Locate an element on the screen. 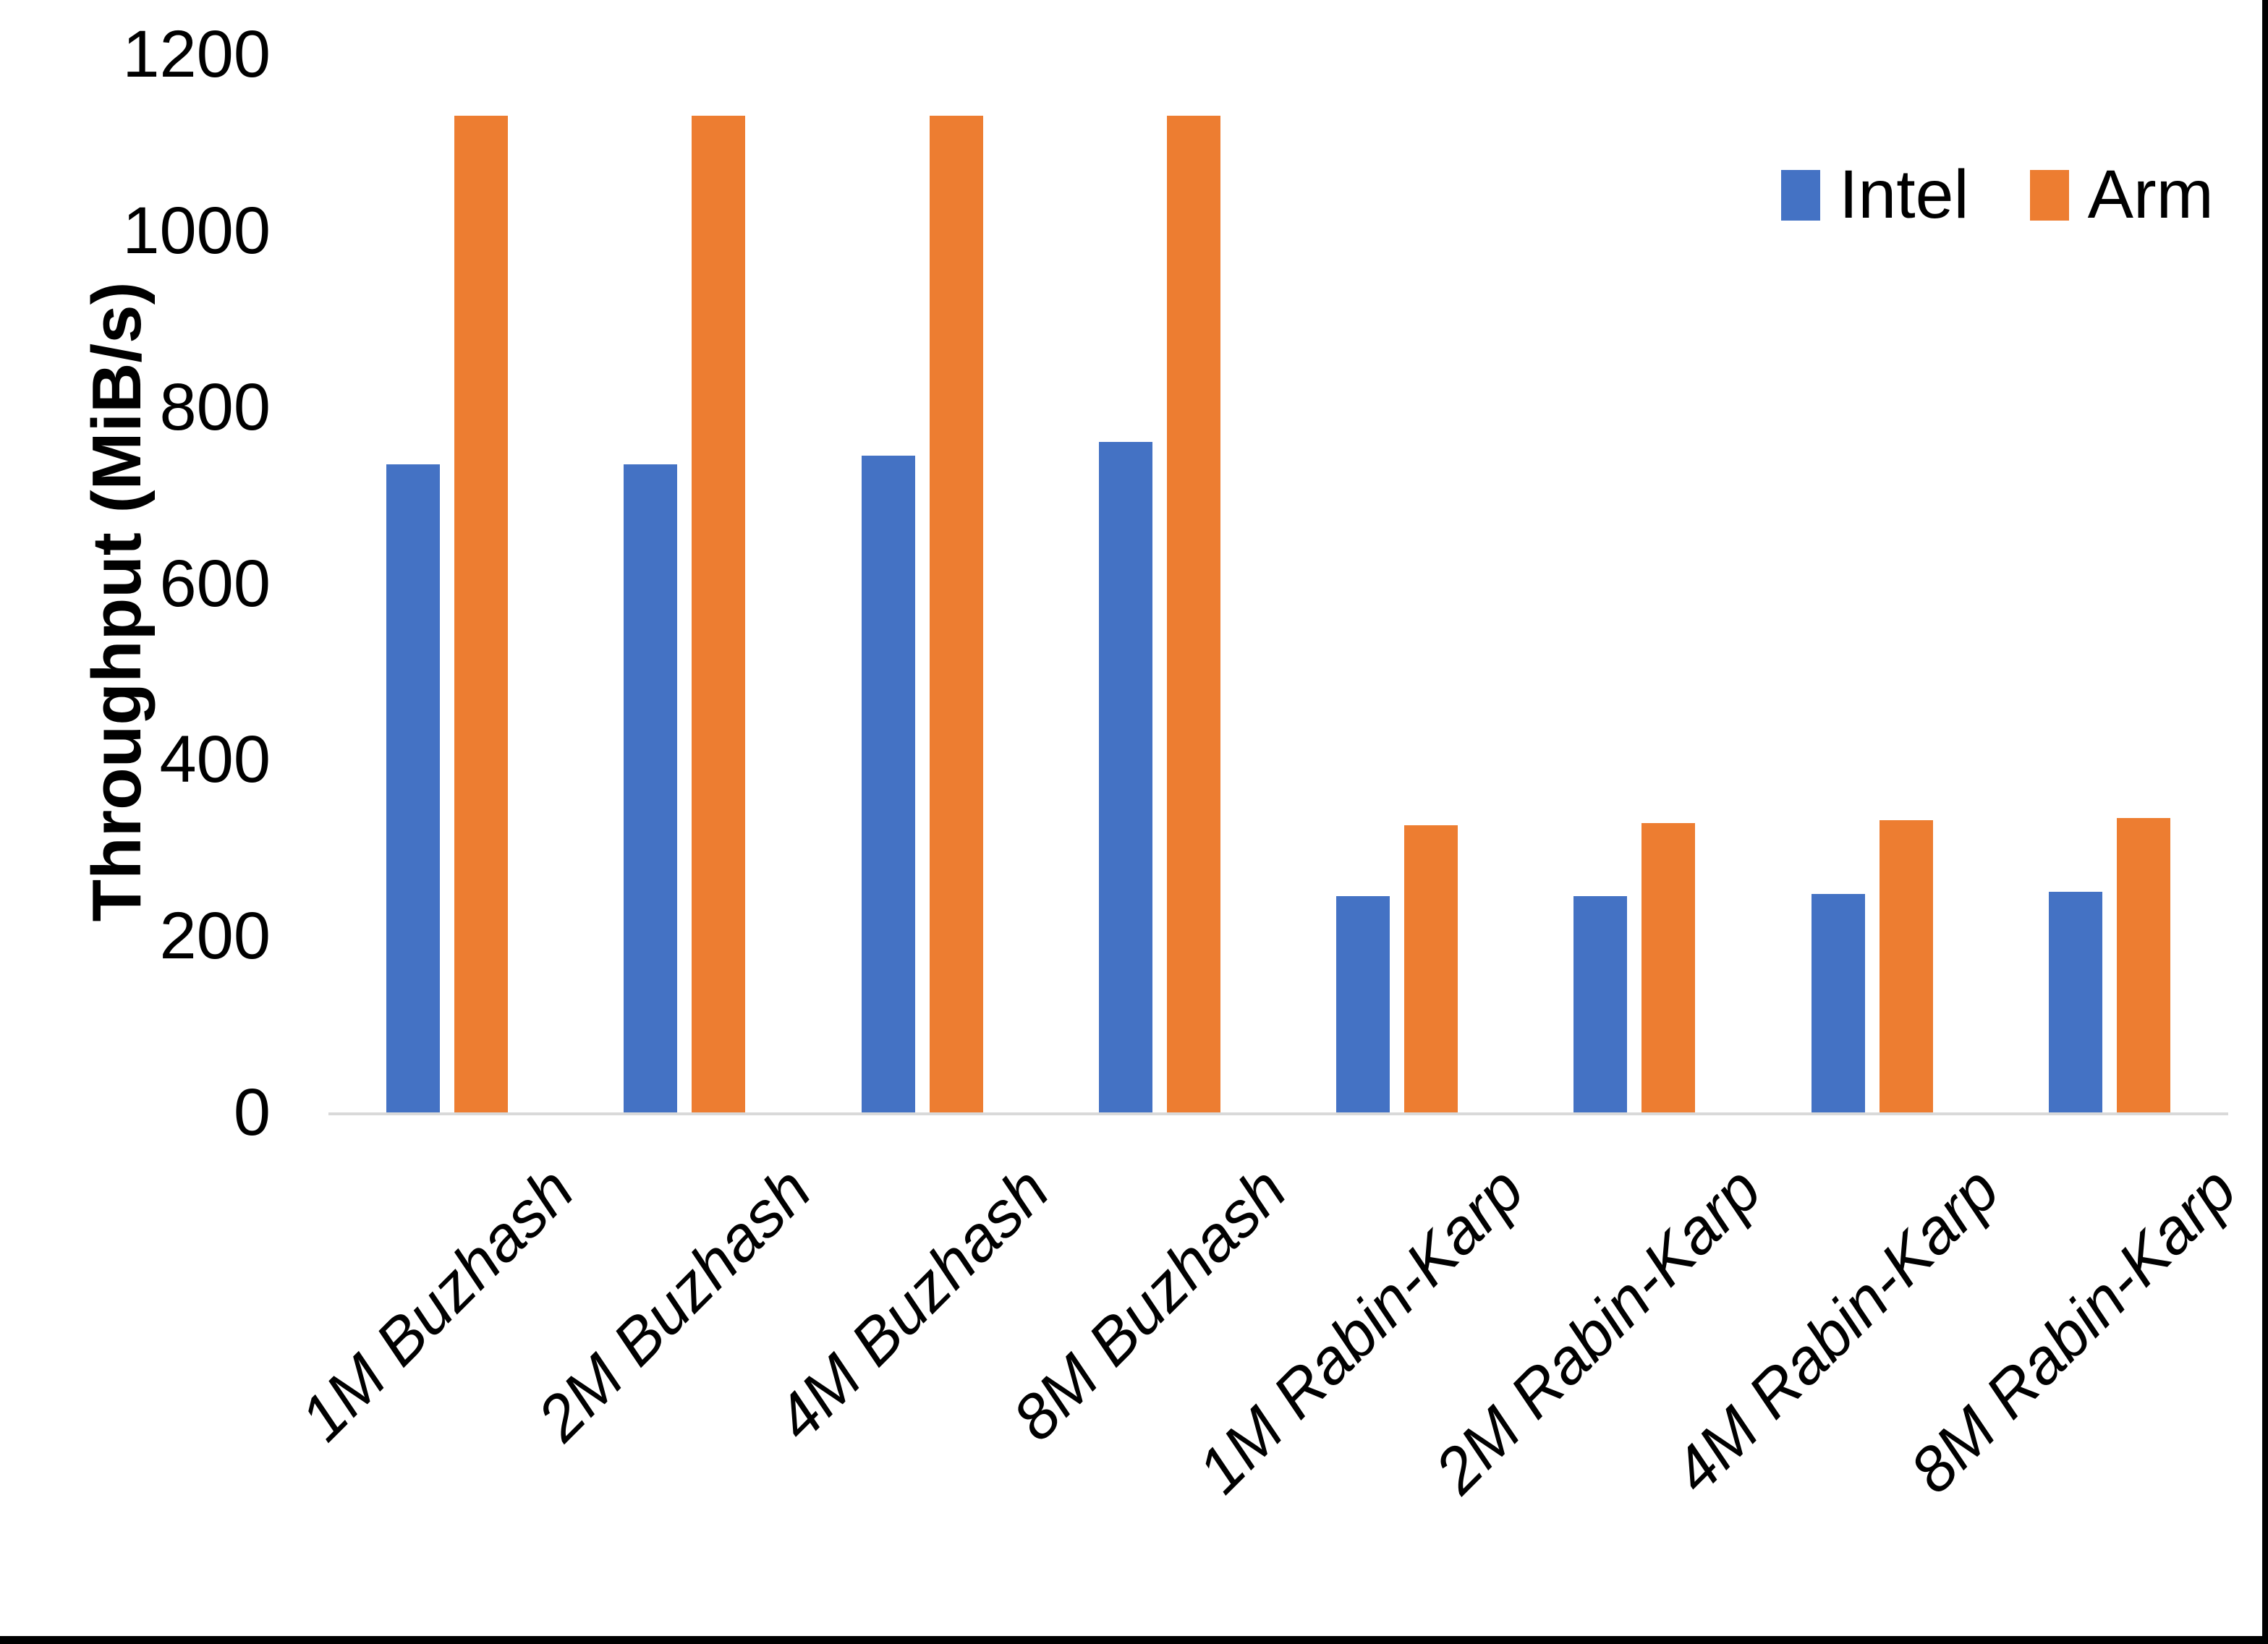 This screenshot has width=2268, height=1644. bar-intel-2m-buzhash is located at coordinates (650, 788).